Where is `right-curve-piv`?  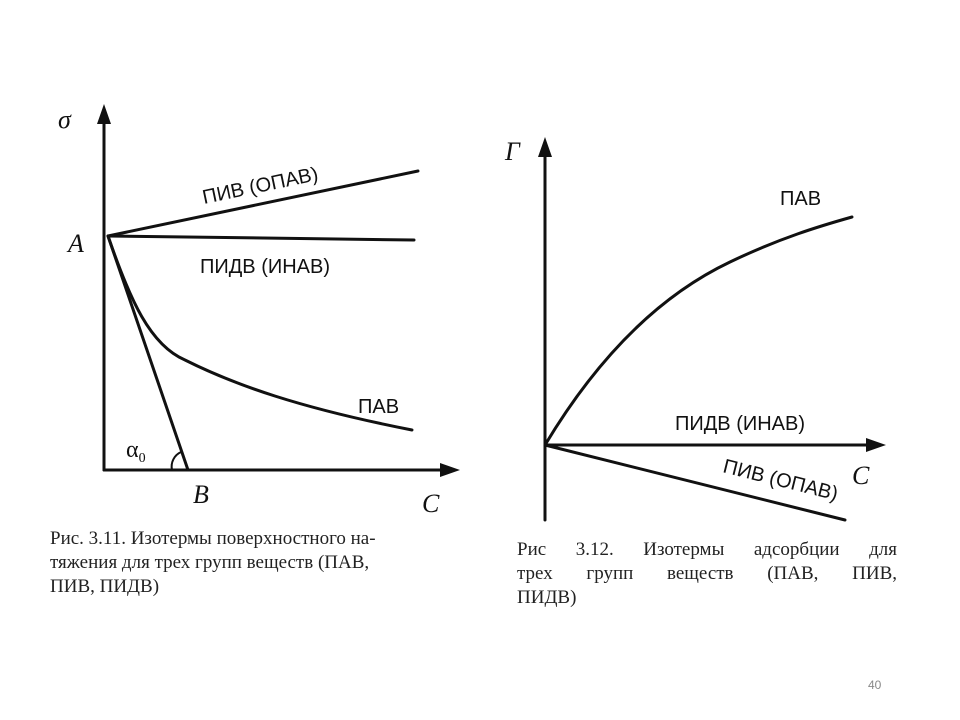 right-curve-piv is located at coordinates (695, 482).